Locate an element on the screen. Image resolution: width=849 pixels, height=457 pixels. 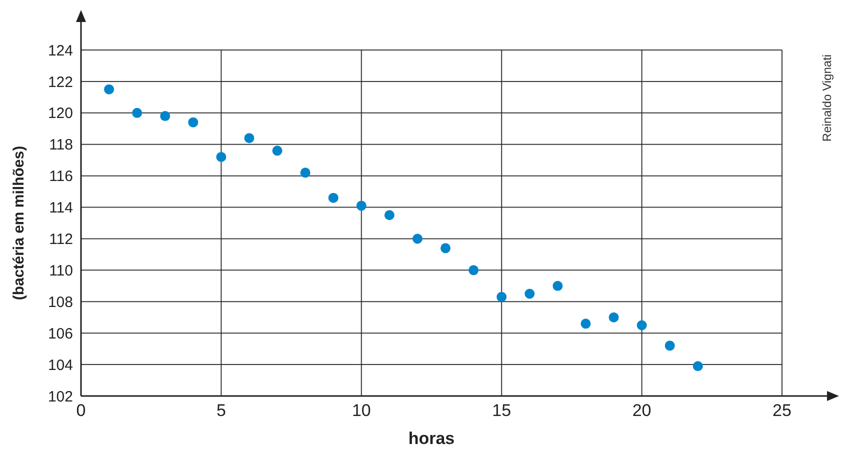
y-tick-label: 124 is located at coordinates (60, 51).